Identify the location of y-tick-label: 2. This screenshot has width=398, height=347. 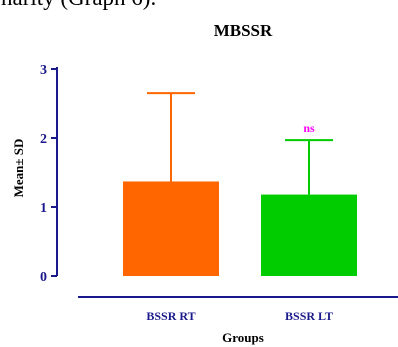
(43, 139).